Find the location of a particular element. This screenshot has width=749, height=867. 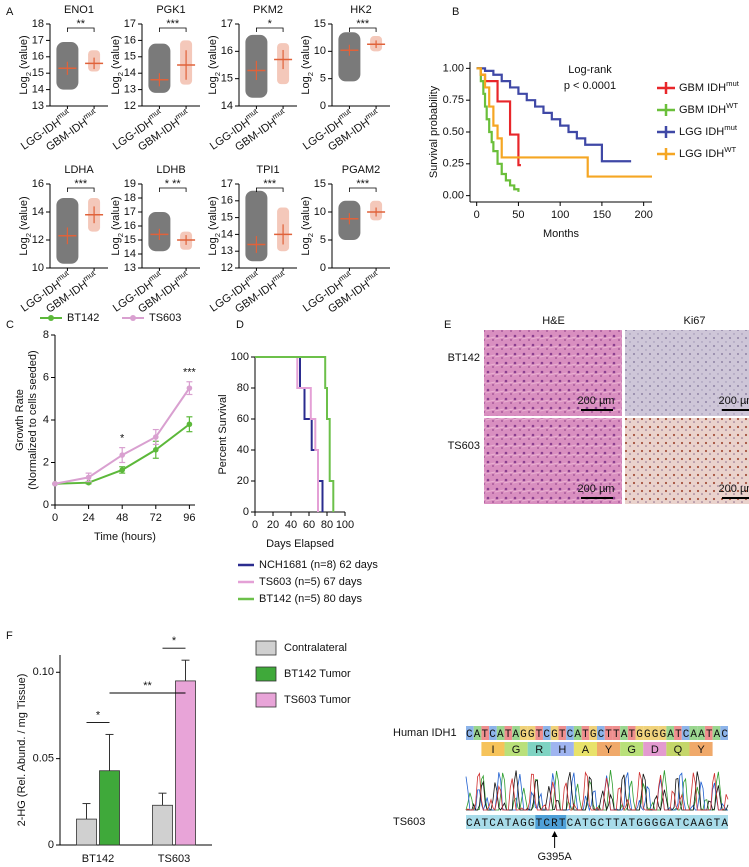

plot-title: PKM2 is located at coordinates (268, 10).